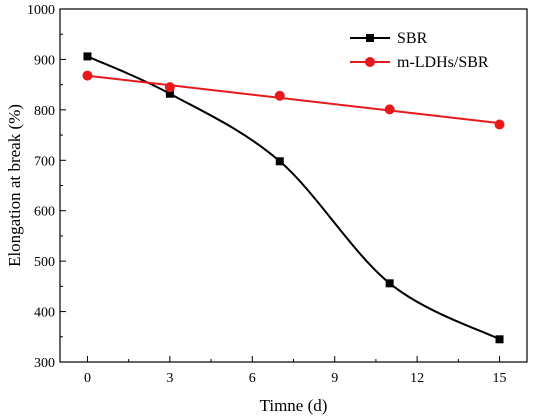 This screenshot has width=550, height=417. Describe the element at coordinates (419, 50) in the screenshot. I see `legend: SBR m-LDHs/SBR` at that location.